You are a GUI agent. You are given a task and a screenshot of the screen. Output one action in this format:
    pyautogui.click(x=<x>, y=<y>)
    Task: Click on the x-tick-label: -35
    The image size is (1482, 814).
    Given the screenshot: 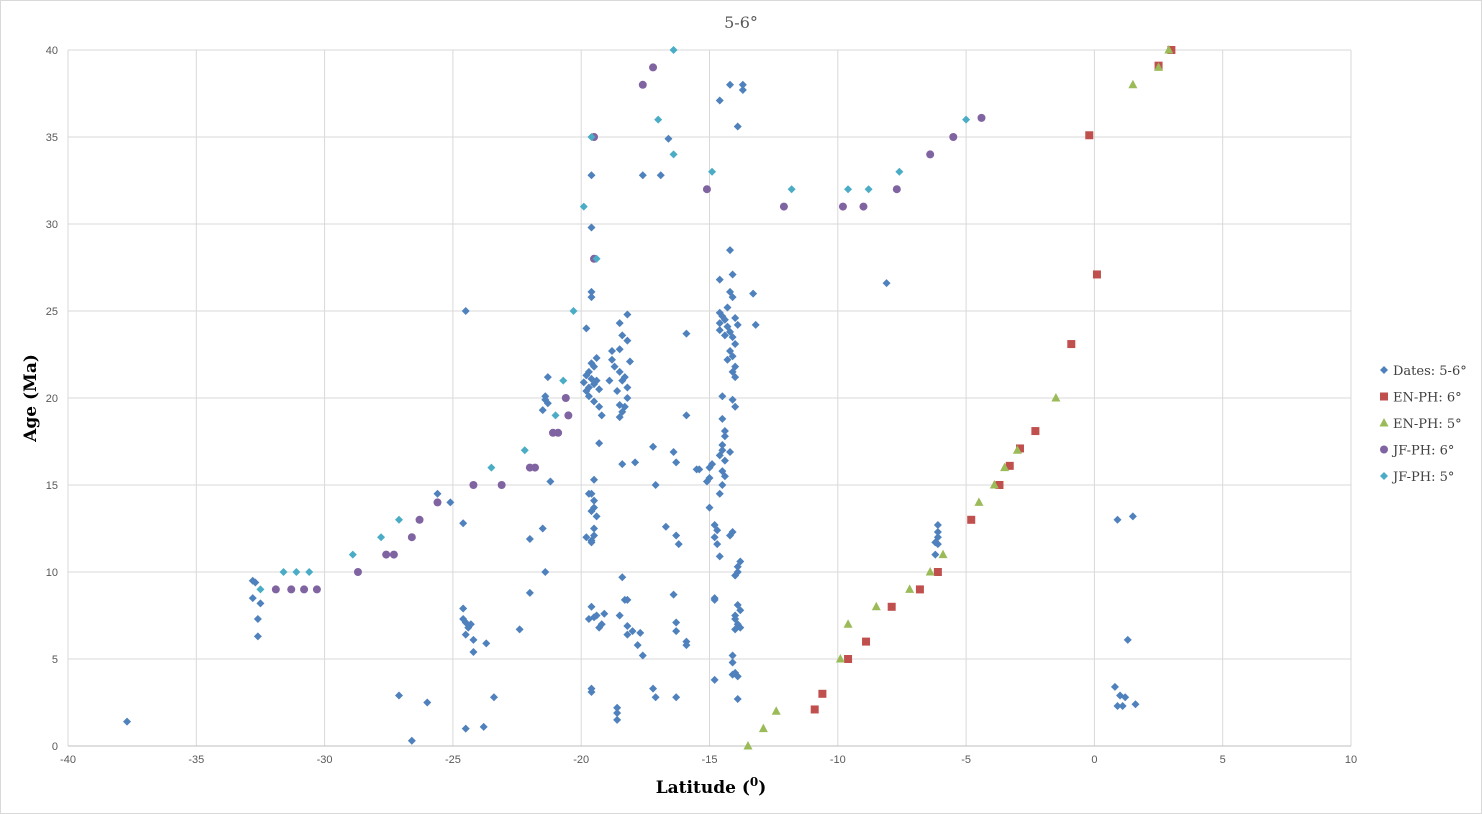 What is the action you would take?
    pyautogui.click(x=196, y=760)
    